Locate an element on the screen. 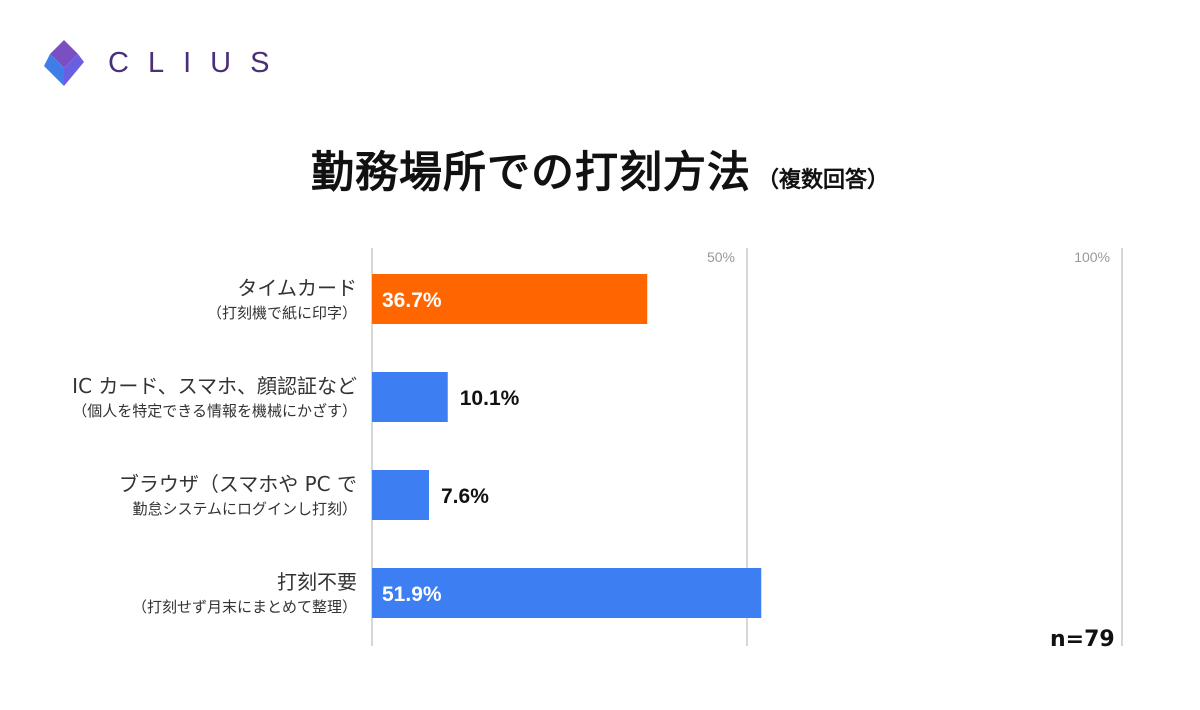 This screenshot has width=1200, height=710. sample-size-label: n=79 is located at coordinates (1082, 639).